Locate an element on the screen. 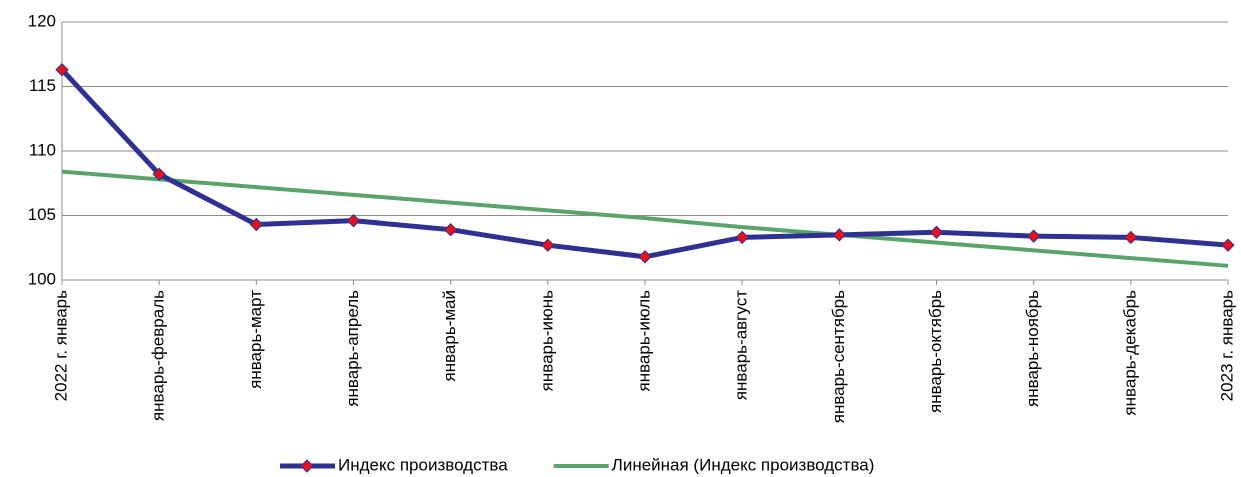  y-tick-label: 110 is located at coordinates (42, 149).